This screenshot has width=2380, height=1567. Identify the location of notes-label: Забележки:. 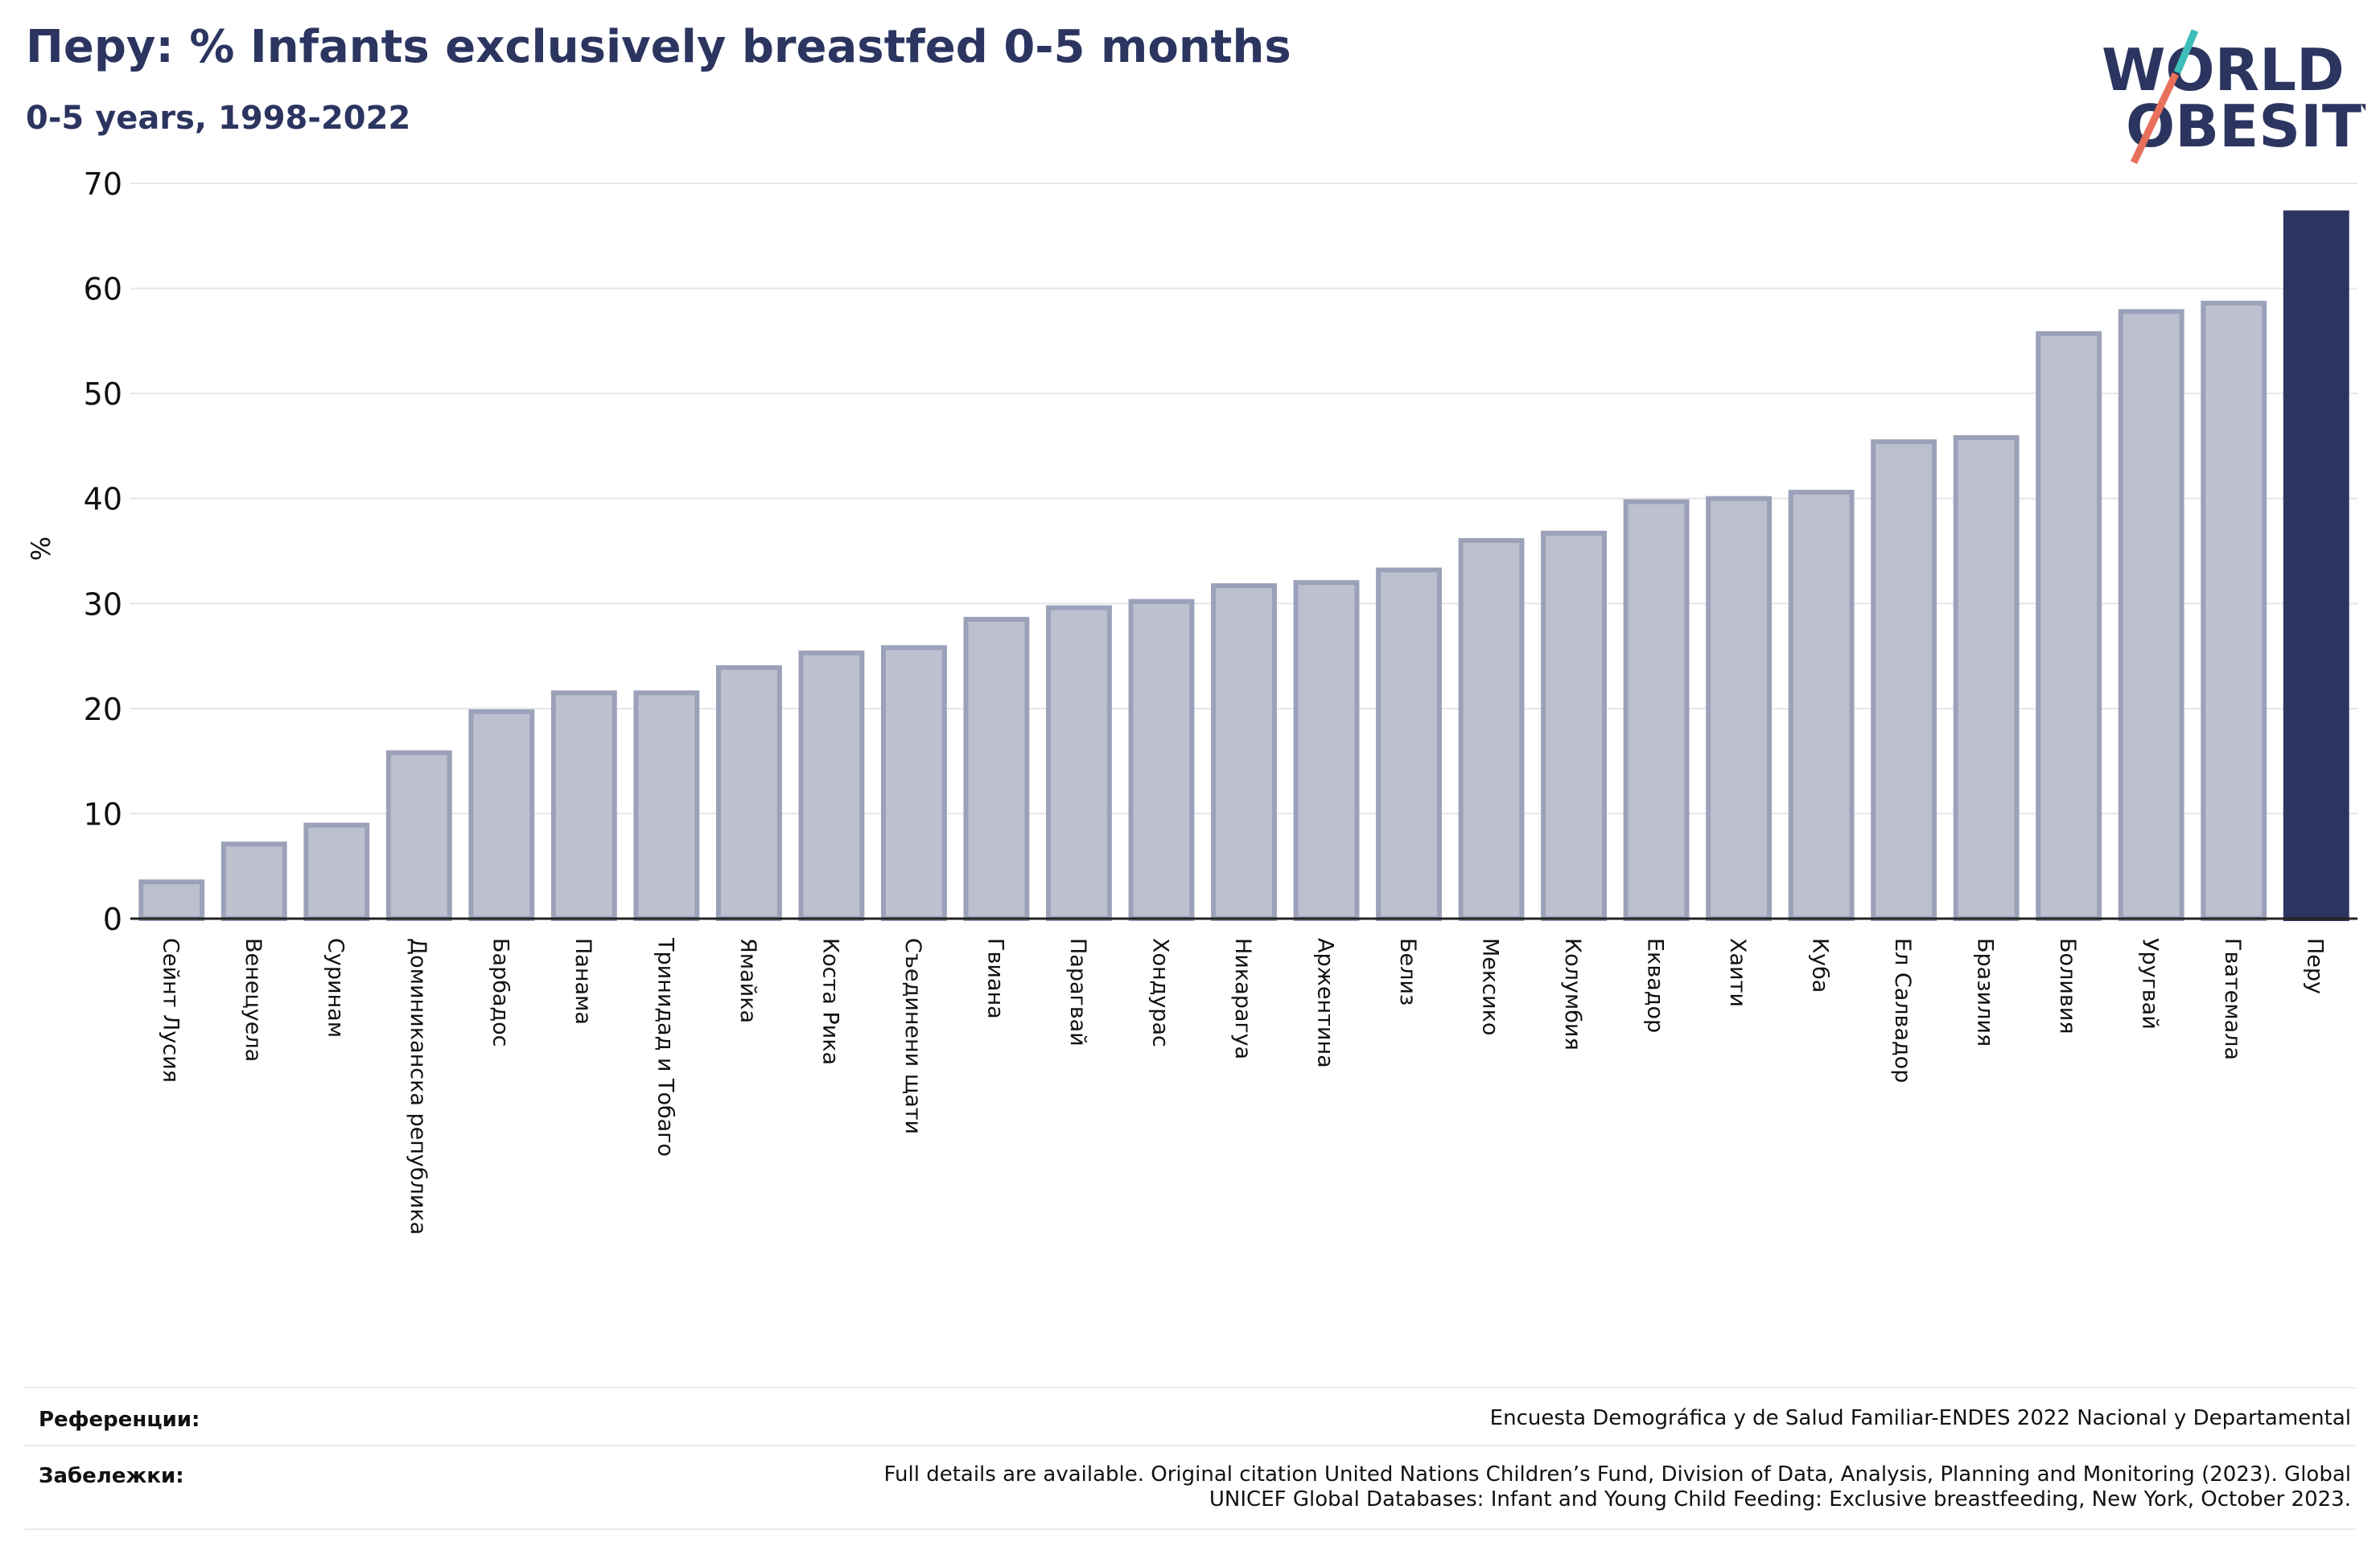
(111, 1476).